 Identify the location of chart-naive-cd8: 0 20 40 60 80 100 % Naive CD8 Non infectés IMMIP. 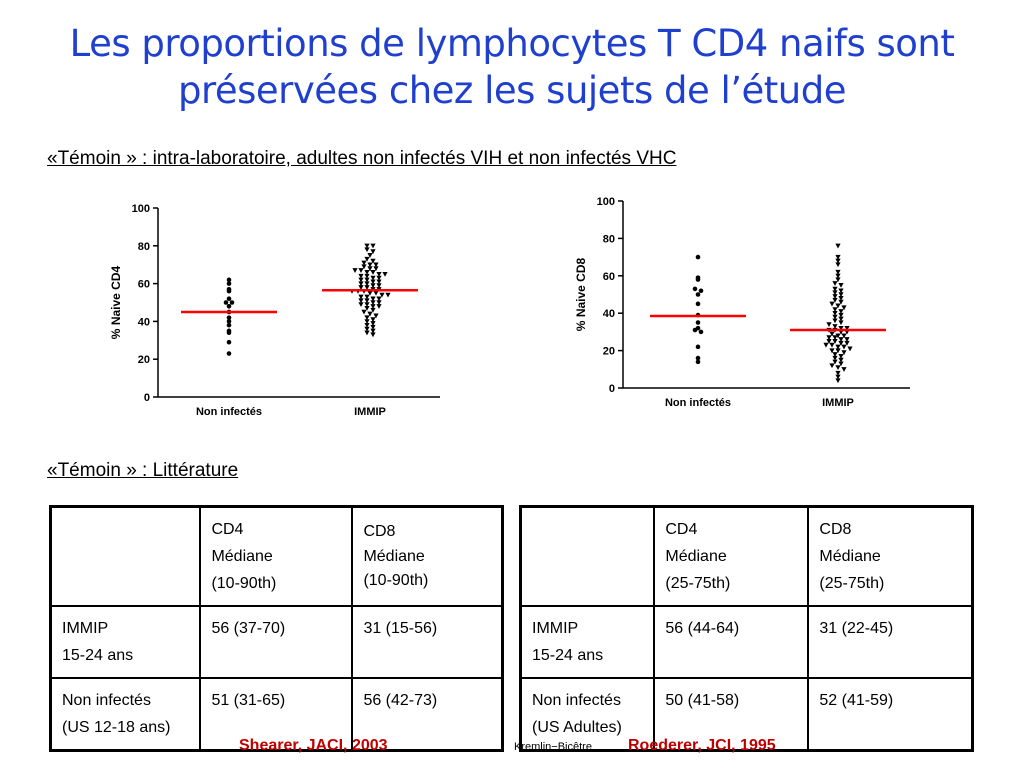
(742, 302).